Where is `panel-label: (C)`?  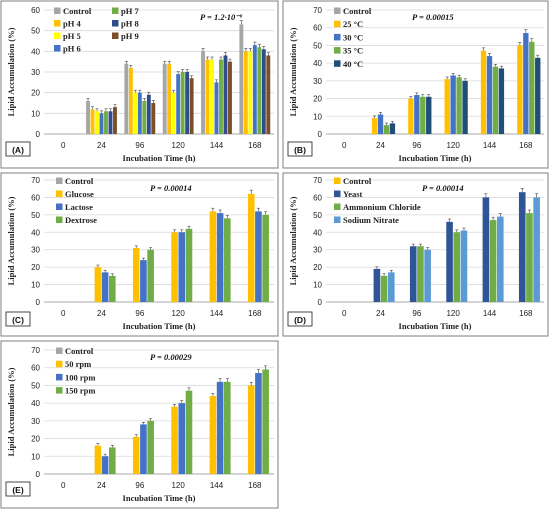 panel-label: (C) is located at coordinates (18, 320).